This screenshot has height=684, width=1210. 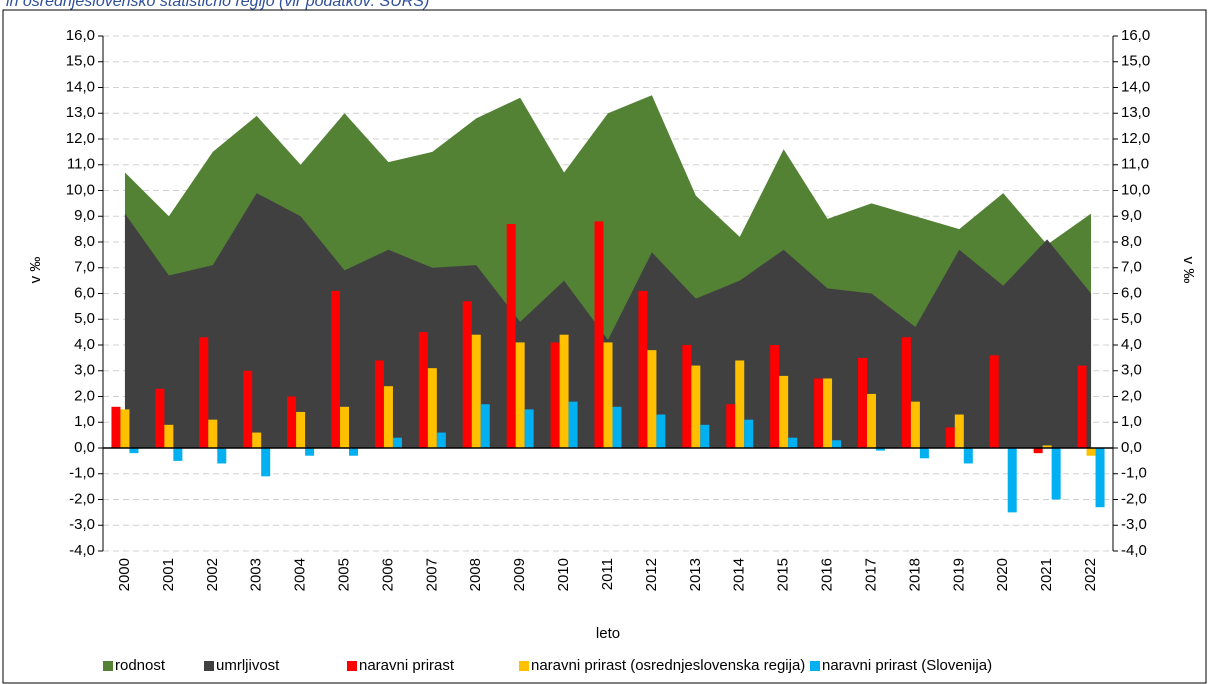 I want to click on x-tick-label: 2022, so click(x=1090, y=574).